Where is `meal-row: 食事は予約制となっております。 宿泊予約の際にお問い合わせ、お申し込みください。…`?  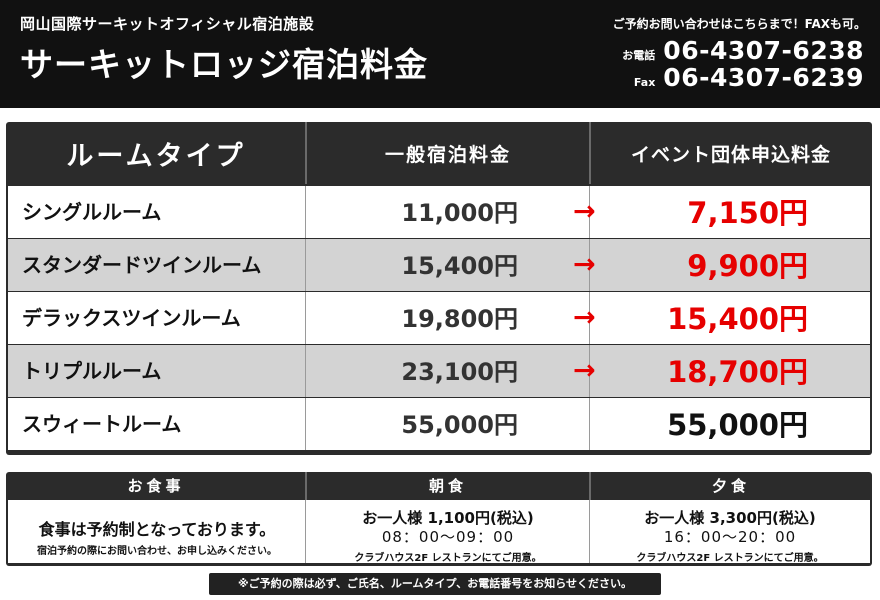
meal-row: 食事は予約制となっております。 宿泊予約の際にお問い合わせ、お申し込みください。… is located at coordinates (439, 532).